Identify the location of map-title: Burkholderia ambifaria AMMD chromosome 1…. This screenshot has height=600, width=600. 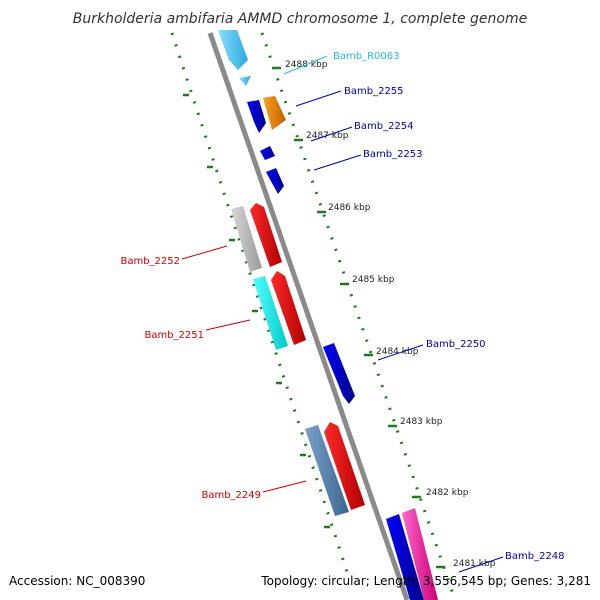
(300, 19).